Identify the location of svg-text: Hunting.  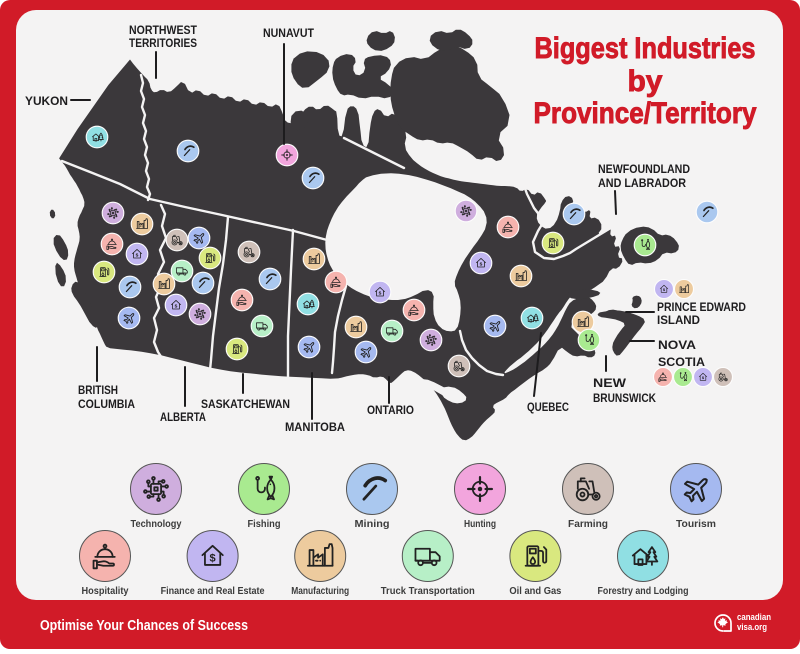
(480, 524).